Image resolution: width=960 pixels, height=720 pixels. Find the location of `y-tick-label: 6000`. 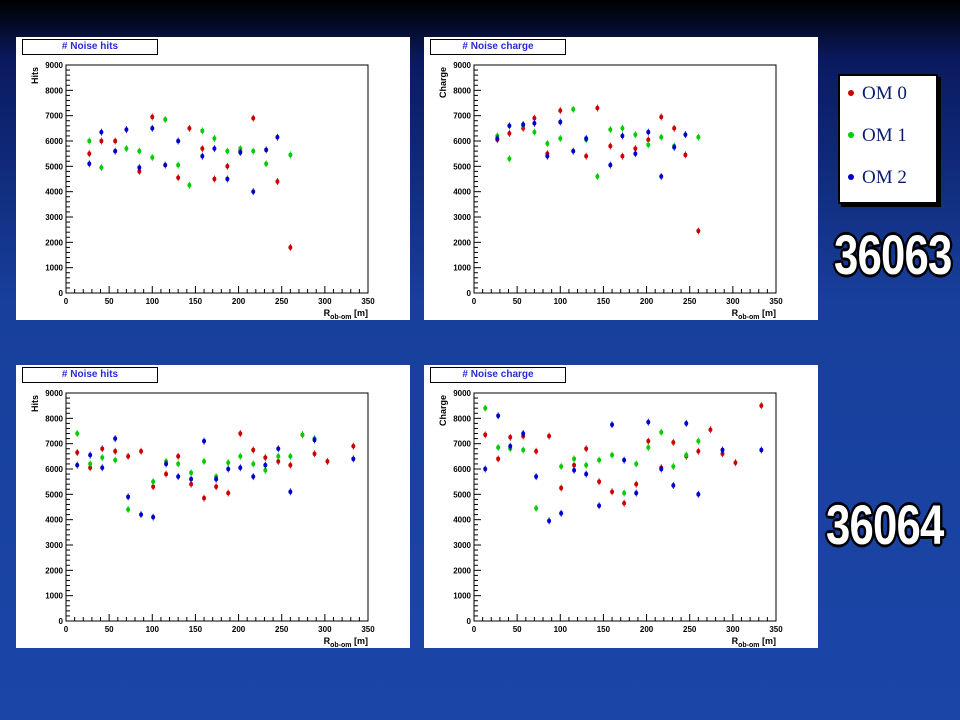

y-tick-label: 6000 is located at coordinates (54, 469).